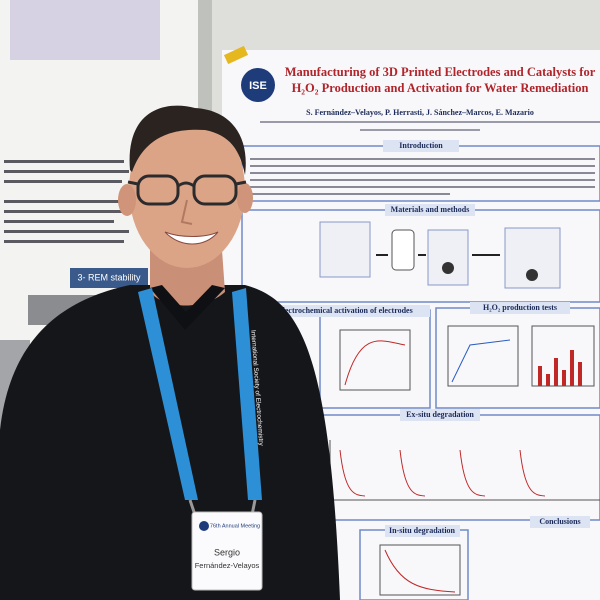 This screenshot has width=600, height=600. What do you see at coordinates (559, 521) in the screenshot?
I see `section-heading: Conclusions` at bounding box center [559, 521].